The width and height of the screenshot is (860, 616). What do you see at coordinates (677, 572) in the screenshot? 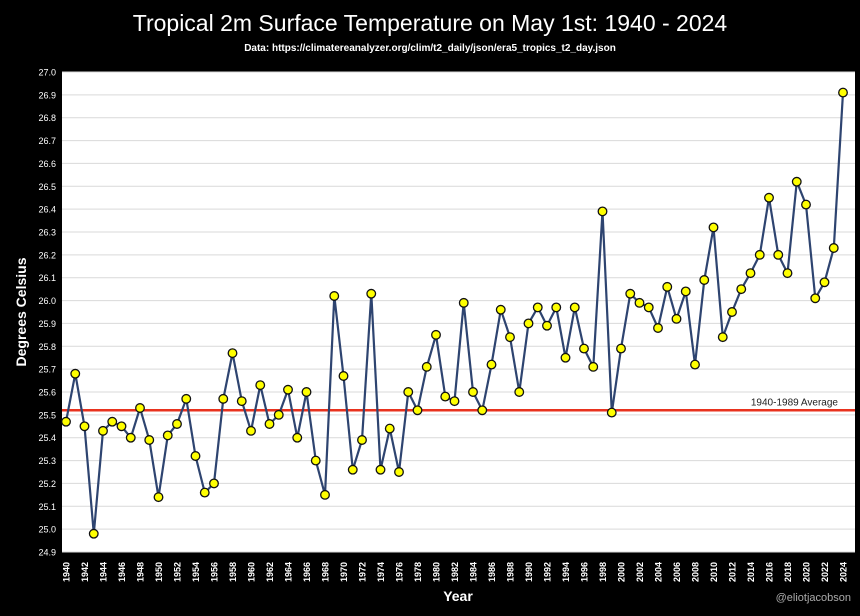
I see `x-tick-label: 2006` at bounding box center [677, 572].